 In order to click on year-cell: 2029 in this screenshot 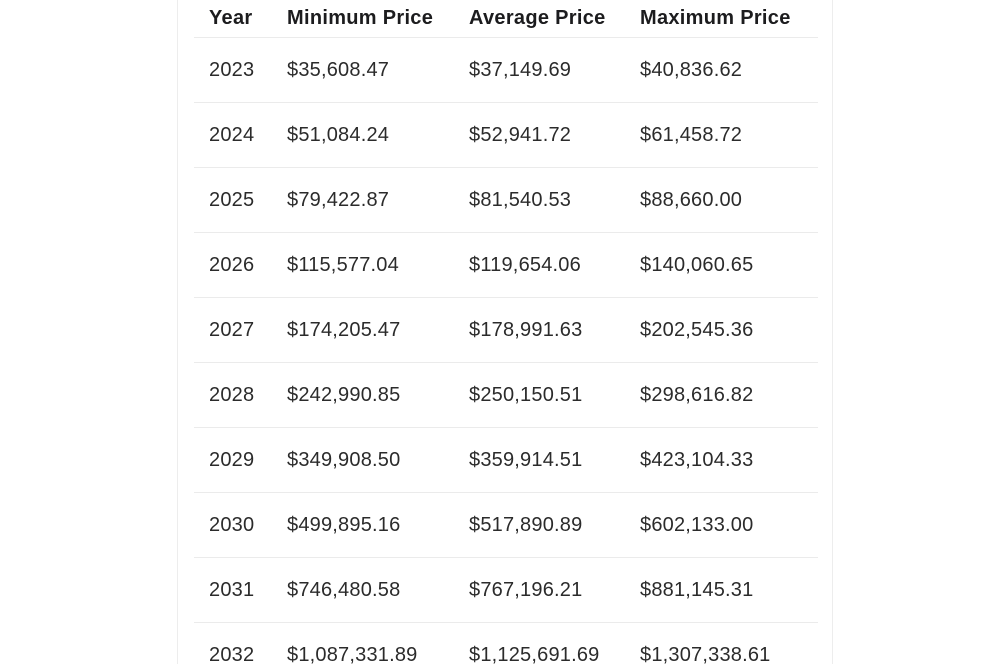, I will do `click(240, 460)`.